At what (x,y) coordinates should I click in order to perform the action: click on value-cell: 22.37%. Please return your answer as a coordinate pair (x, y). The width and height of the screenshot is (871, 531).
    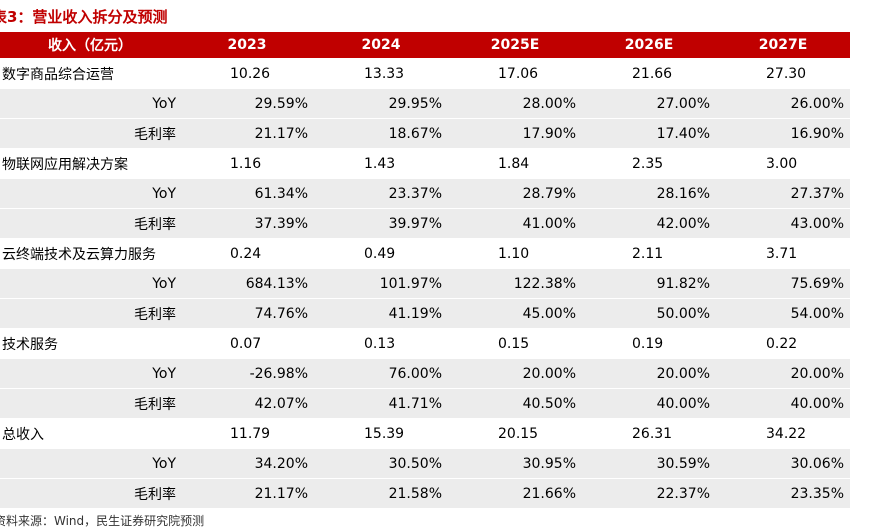
    Looking at the image, I should click on (683, 493).